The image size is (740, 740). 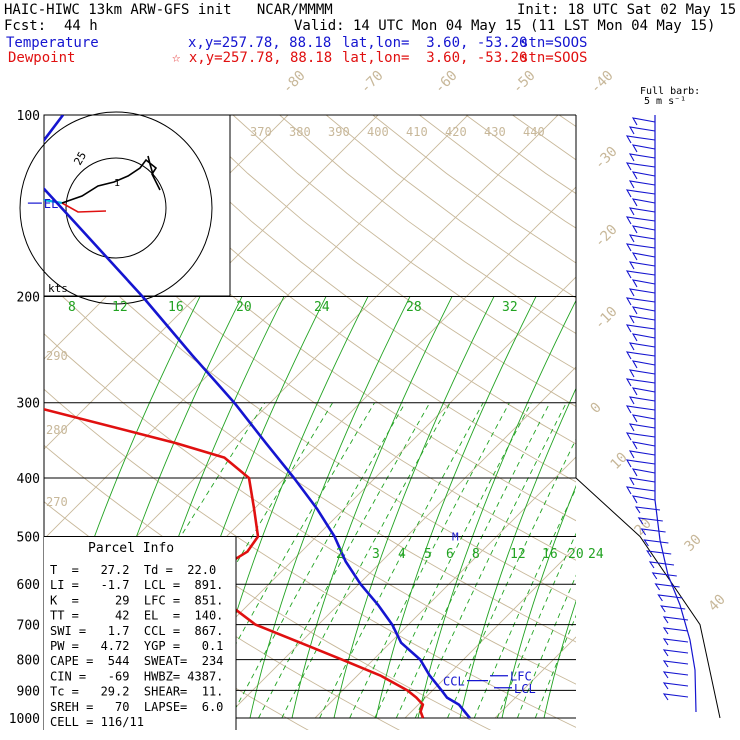 What do you see at coordinates (136, 585) in the screenshot?
I see `parcel-info-row: LI = -1.7 LCL = 891.` at bounding box center [136, 585].